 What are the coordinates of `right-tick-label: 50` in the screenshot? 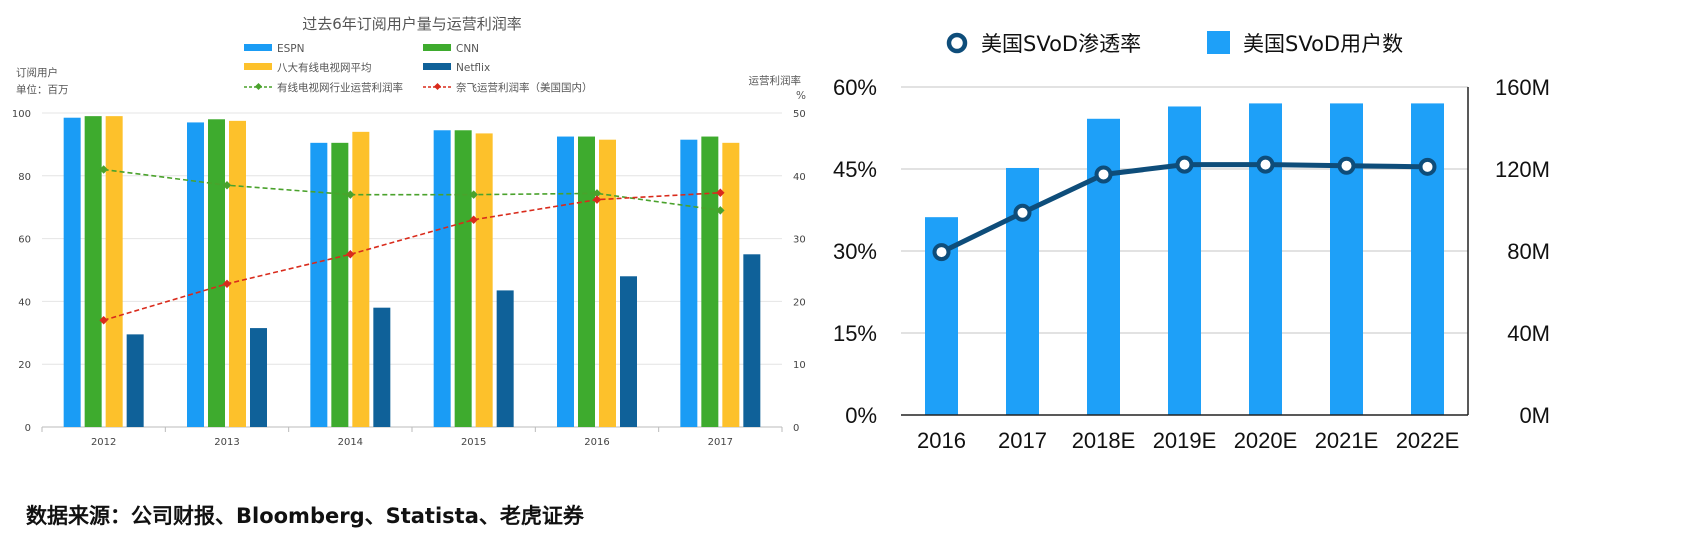 It's located at (799, 114).